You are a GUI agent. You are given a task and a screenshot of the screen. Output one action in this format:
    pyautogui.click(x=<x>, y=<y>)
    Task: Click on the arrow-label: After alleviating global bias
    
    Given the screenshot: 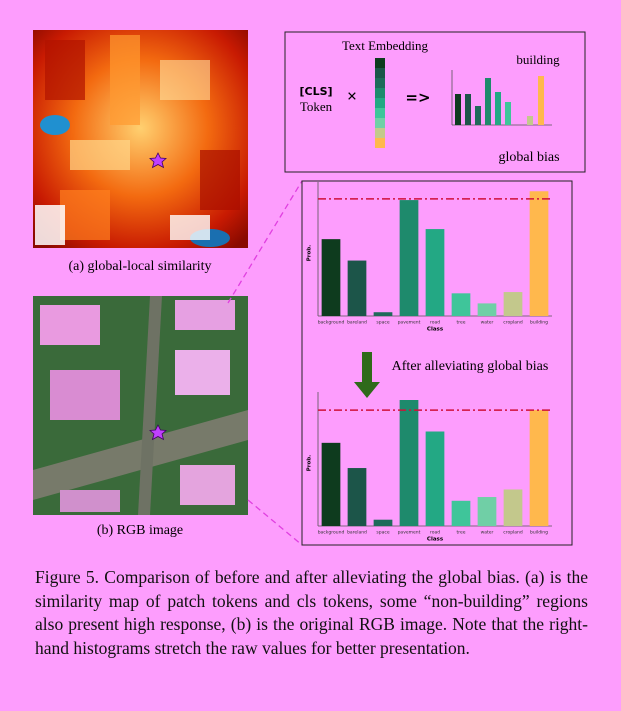 What is the action you would take?
    pyautogui.click(x=470, y=366)
    